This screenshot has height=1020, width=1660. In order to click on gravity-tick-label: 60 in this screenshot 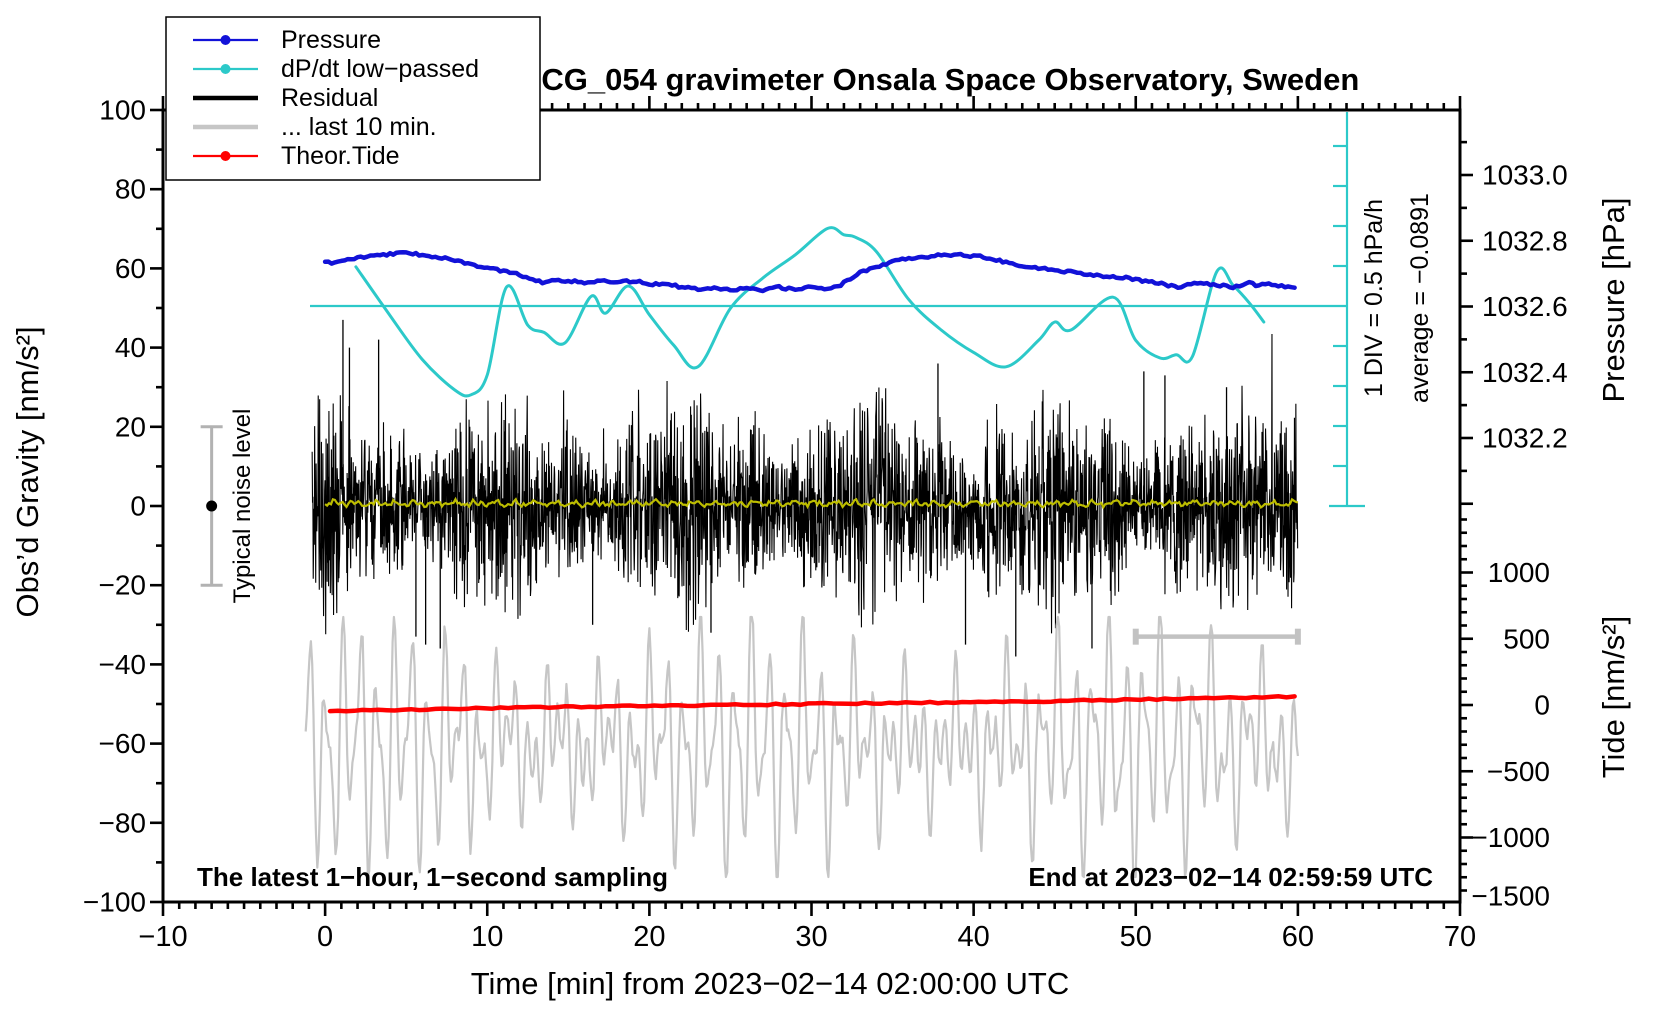, I will do `click(130, 268)`.